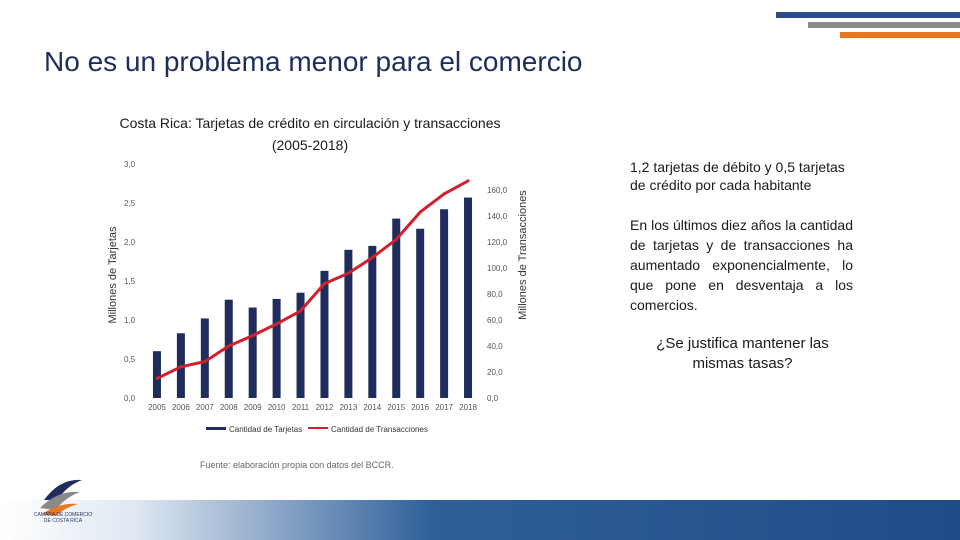 Image resolution: width=960 pixels, height=540 pixels. Describe the element at coordinates (495, 372) in the screenshot. I see `y2-tick-label: 20,0` at that location.